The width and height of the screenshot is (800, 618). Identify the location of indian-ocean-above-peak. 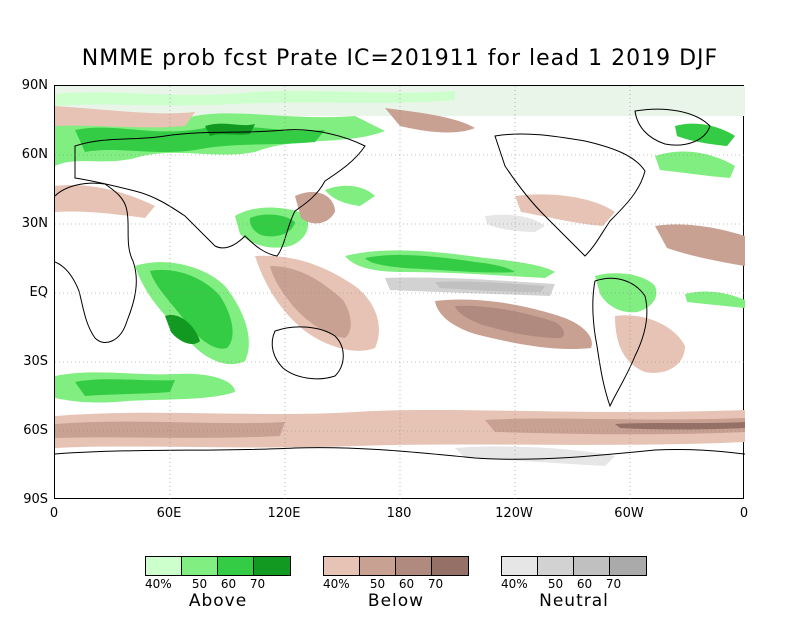
(182, 330).